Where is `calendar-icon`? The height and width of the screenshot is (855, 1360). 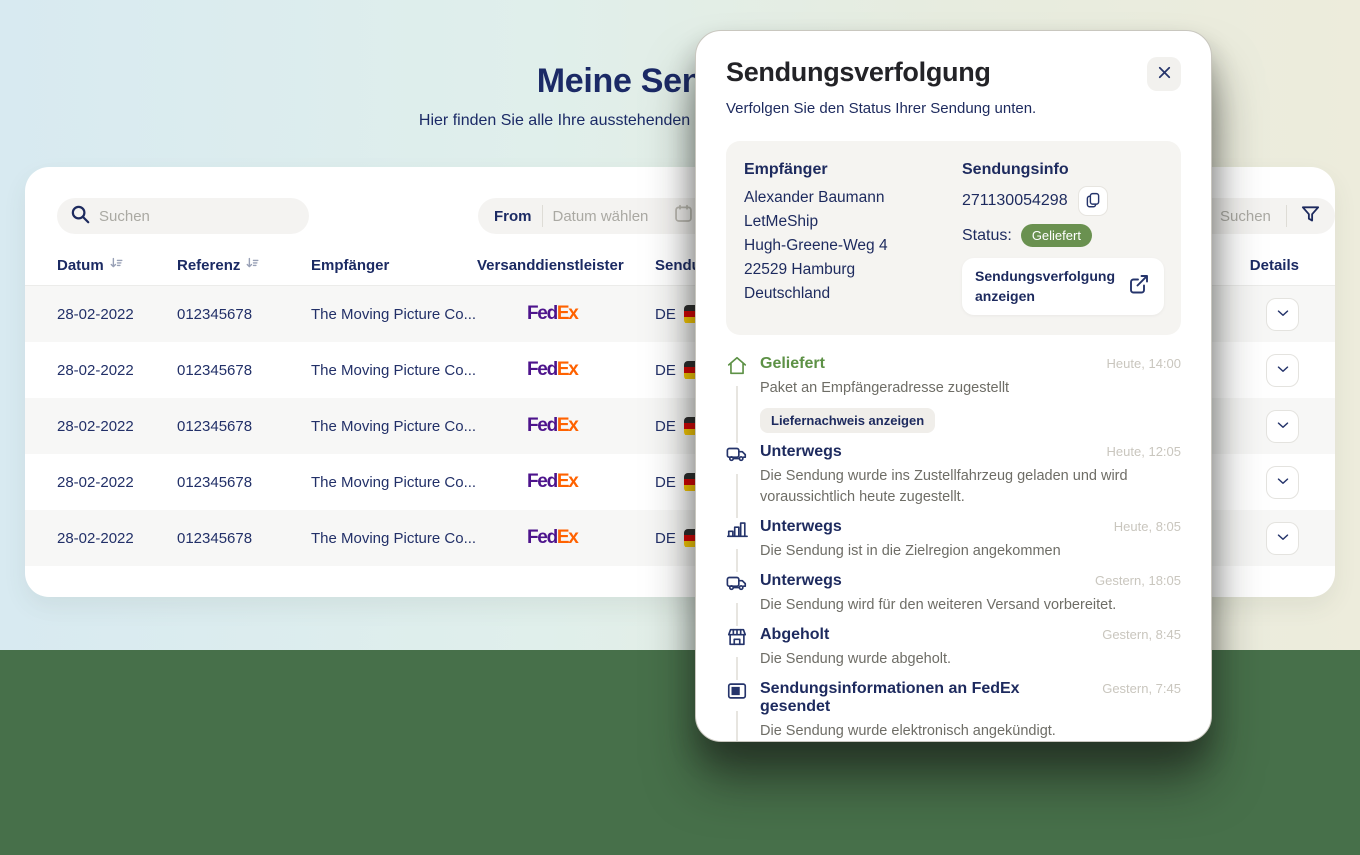
calendar-icon is located at coordinates (683, 216).